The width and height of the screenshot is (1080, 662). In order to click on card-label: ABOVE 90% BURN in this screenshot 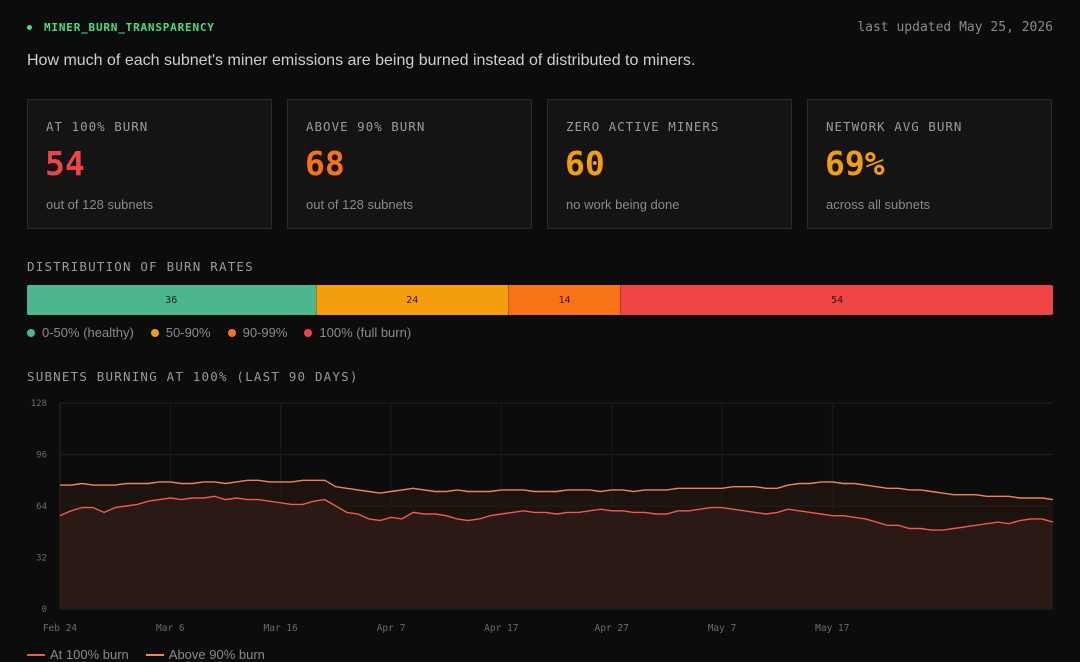, I will do `click(366, 126)`.